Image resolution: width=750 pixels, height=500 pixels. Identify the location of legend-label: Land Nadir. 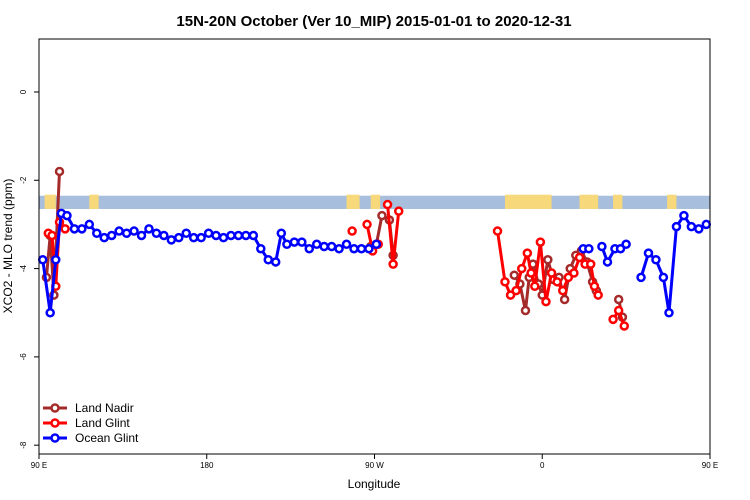
(104, 408).